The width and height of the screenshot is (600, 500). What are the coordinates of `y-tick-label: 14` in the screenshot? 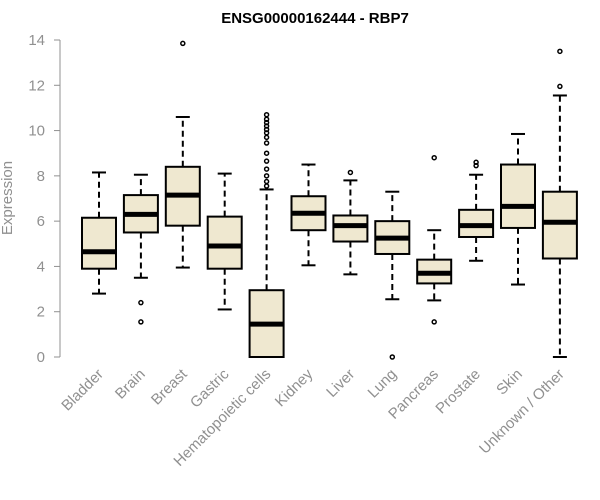 It's located at (36, 40).